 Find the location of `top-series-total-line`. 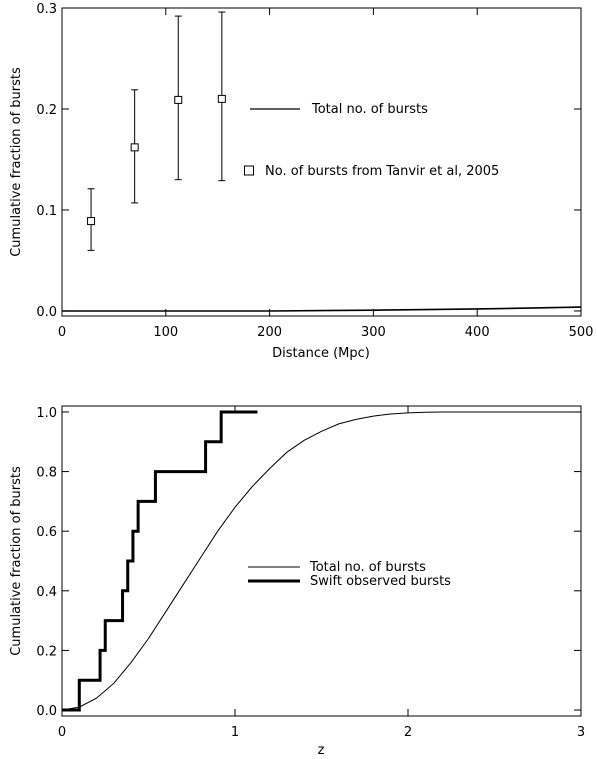

top-series-total-line is located at coordinates (322, 309).